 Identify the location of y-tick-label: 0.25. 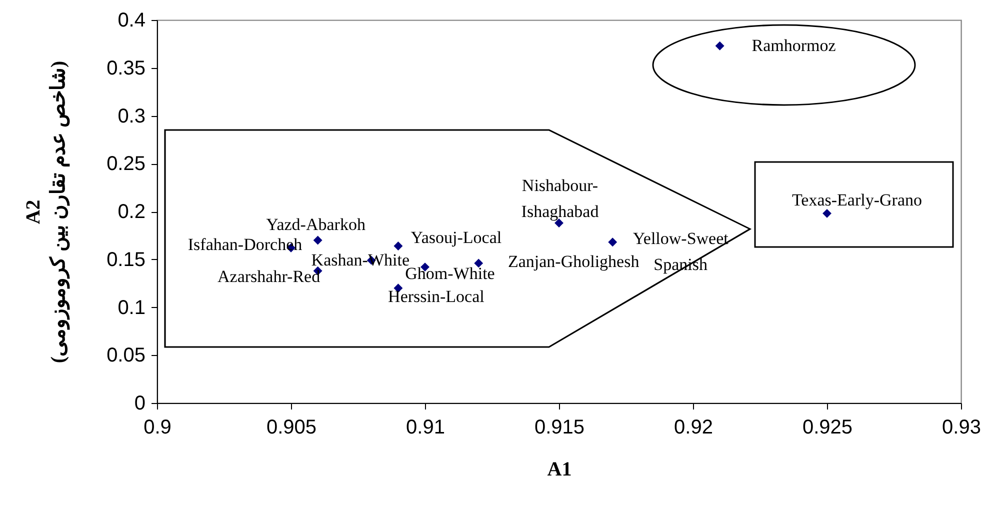
(126, 164).